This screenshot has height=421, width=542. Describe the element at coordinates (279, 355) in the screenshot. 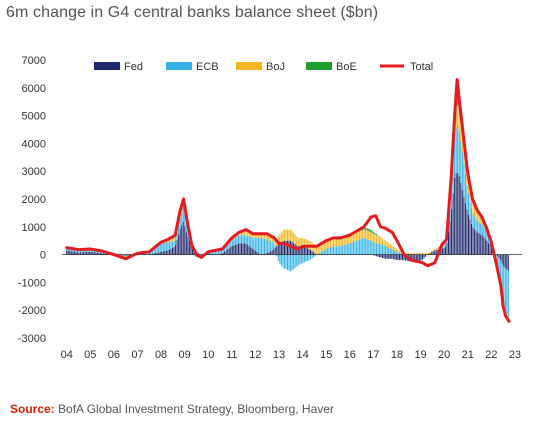

I see `x-tick-label: 13` at that location.